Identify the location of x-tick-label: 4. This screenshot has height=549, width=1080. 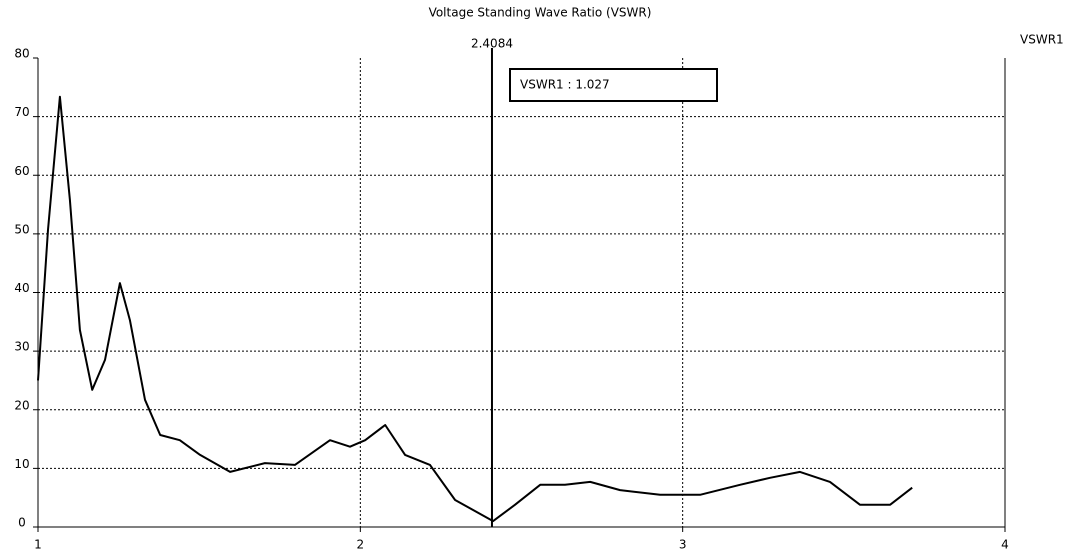
(1005, 543).